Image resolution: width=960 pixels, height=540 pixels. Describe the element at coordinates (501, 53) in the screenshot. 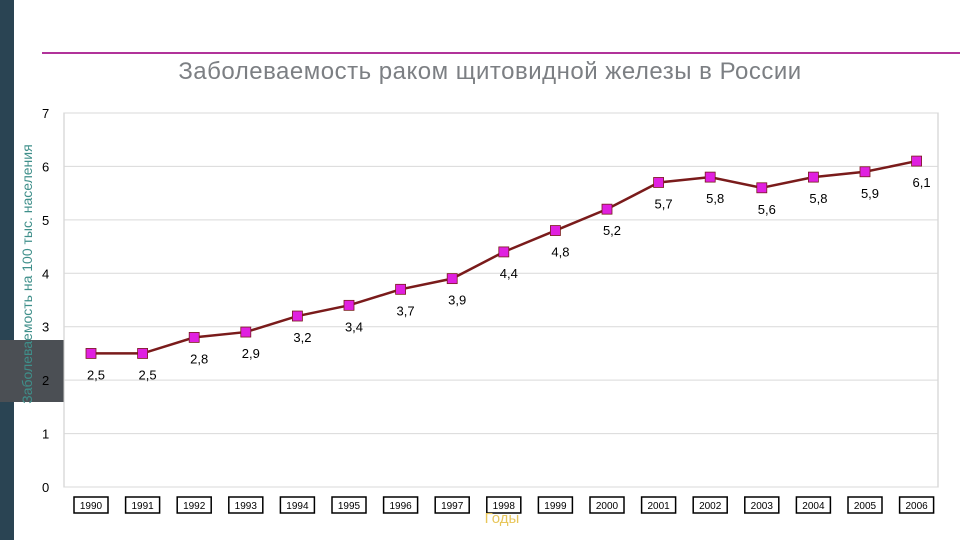

I see `title-rule` at that location.